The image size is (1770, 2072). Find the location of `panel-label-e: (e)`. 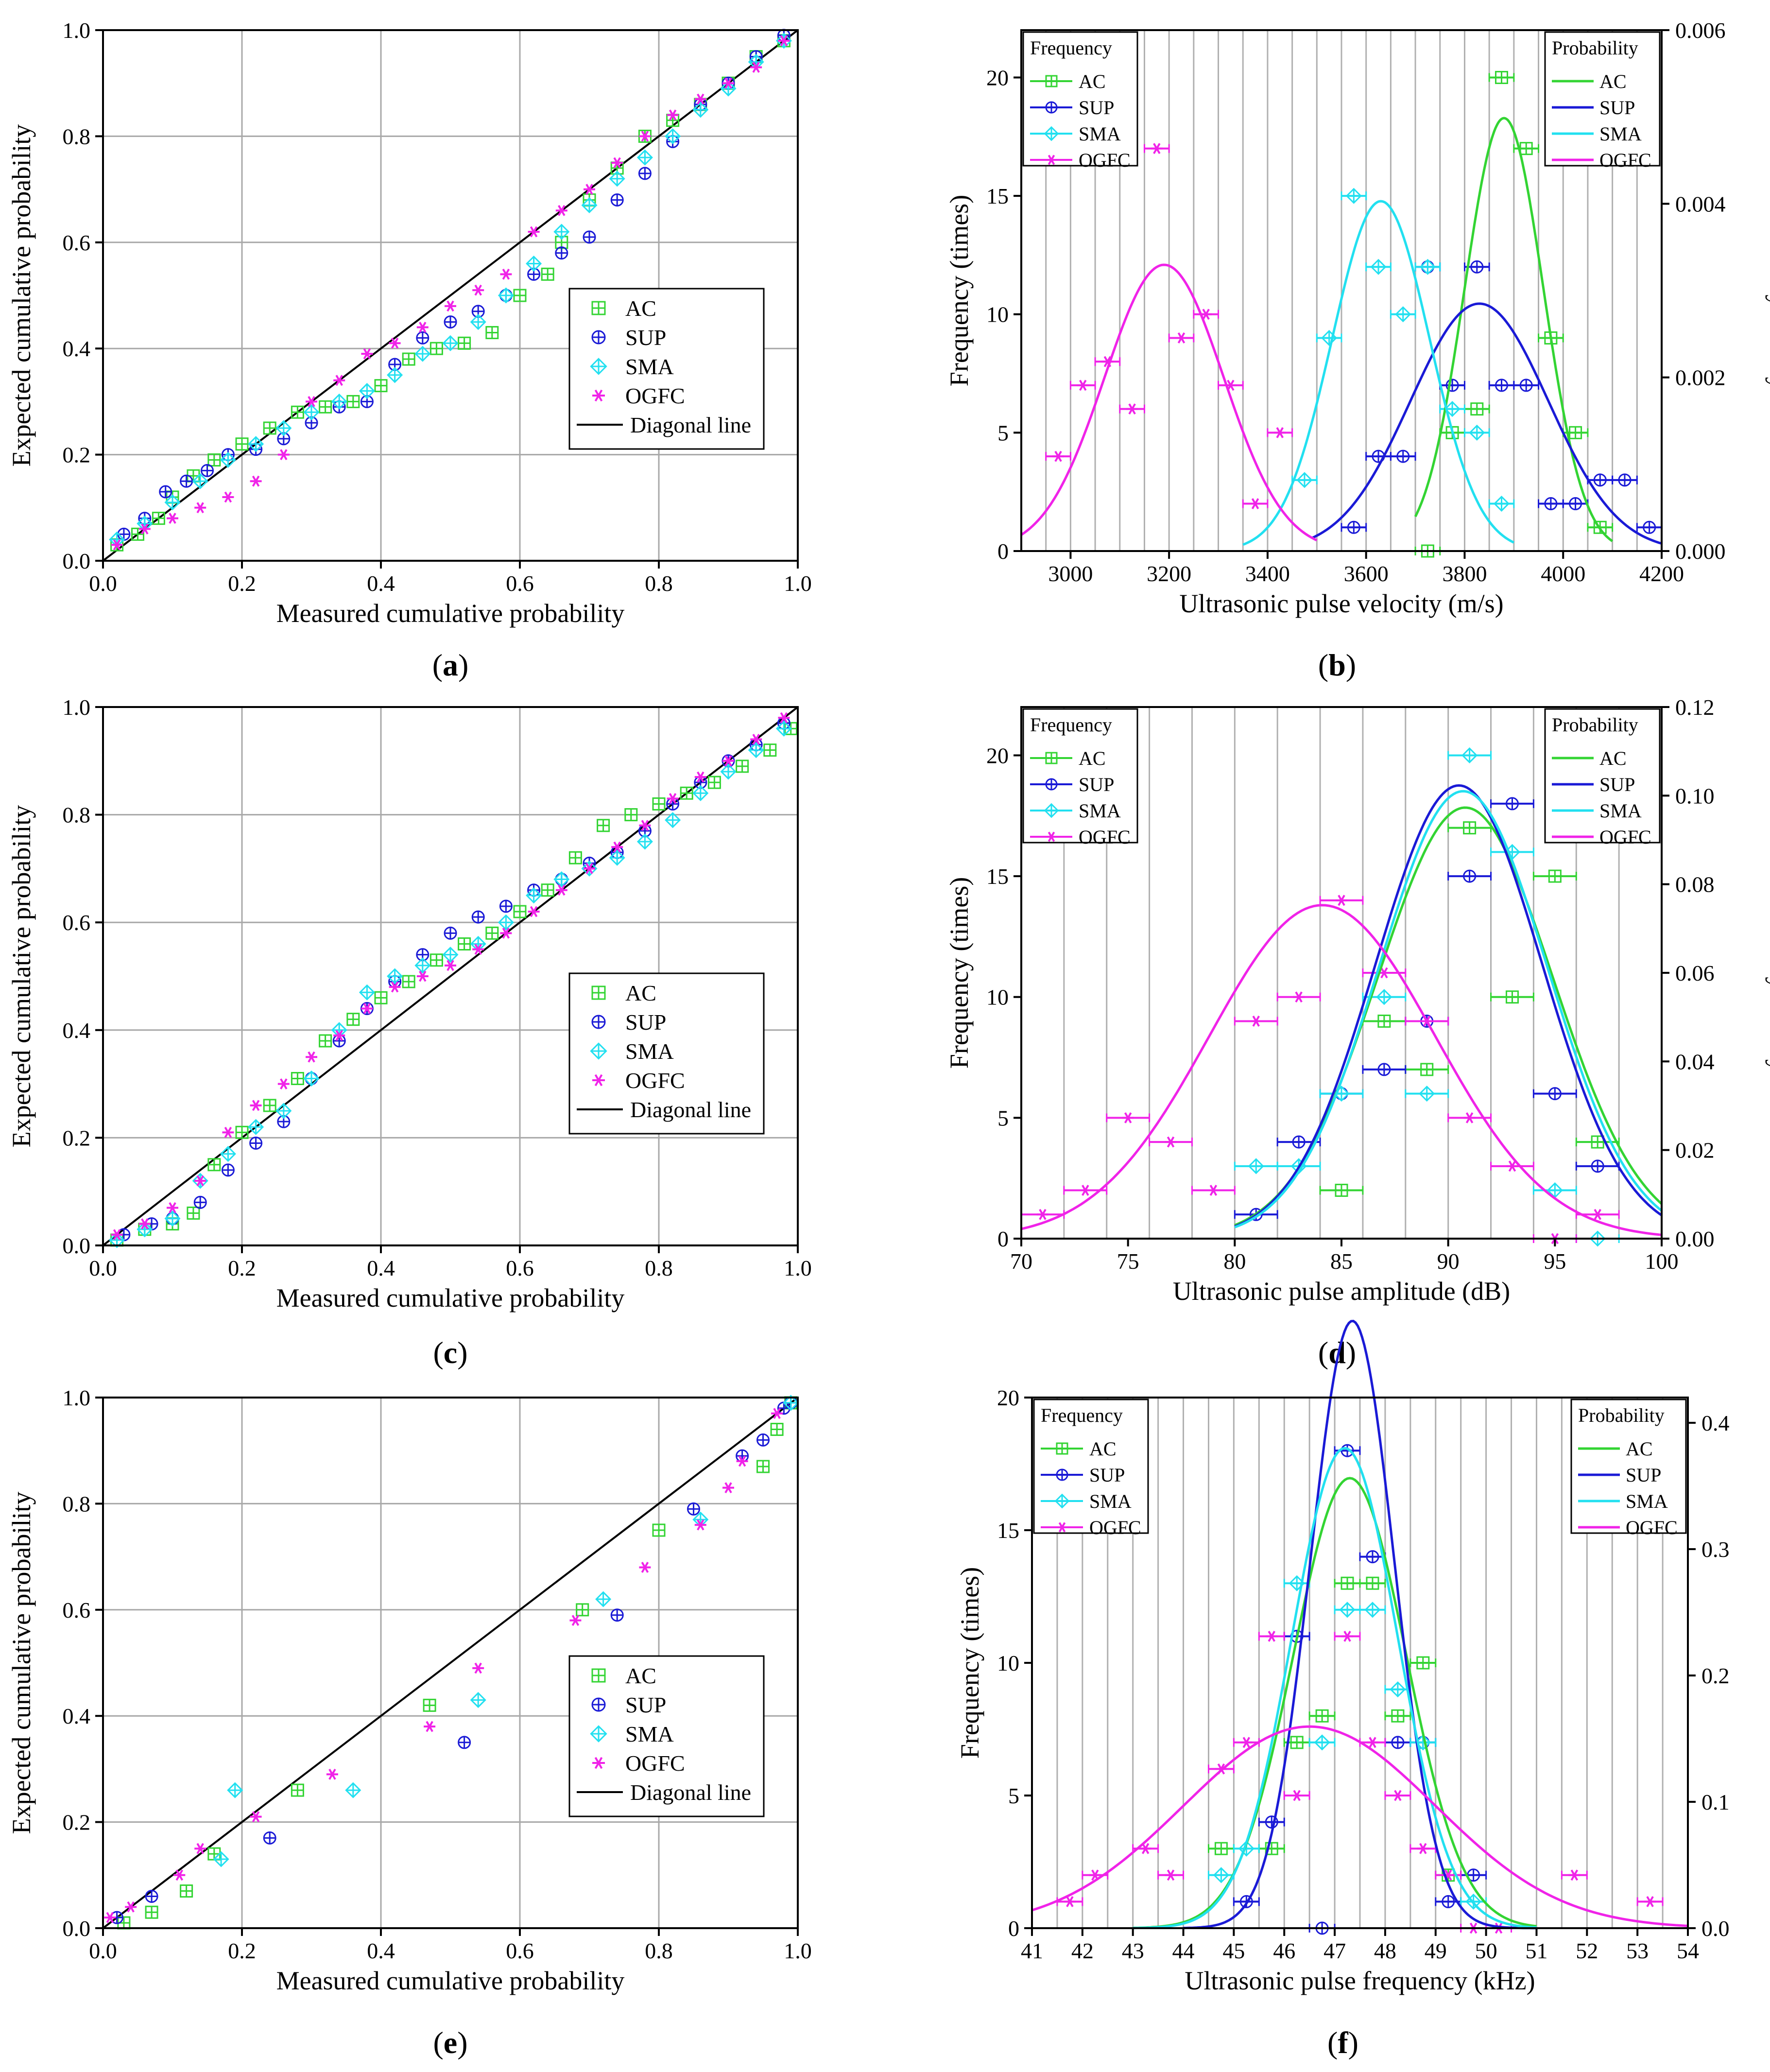

panel-label-e: (e) is located at coordinates (450, 2043).